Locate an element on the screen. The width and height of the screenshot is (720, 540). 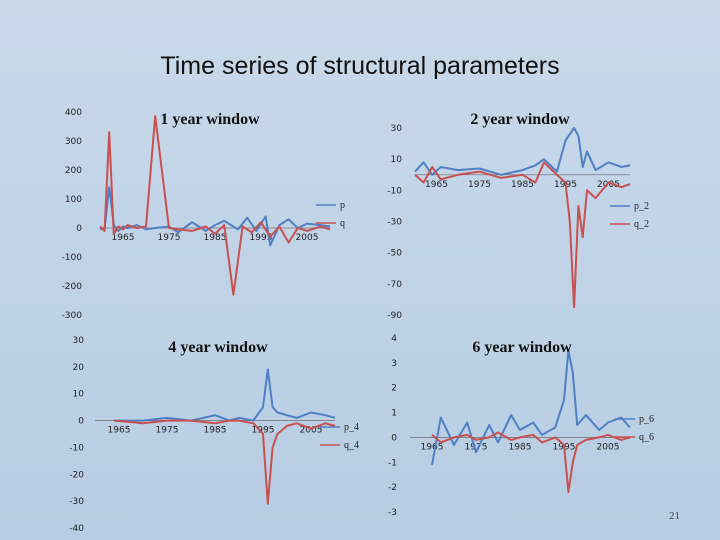
y-tick-label: 200 is located at coordinates (73, 171).